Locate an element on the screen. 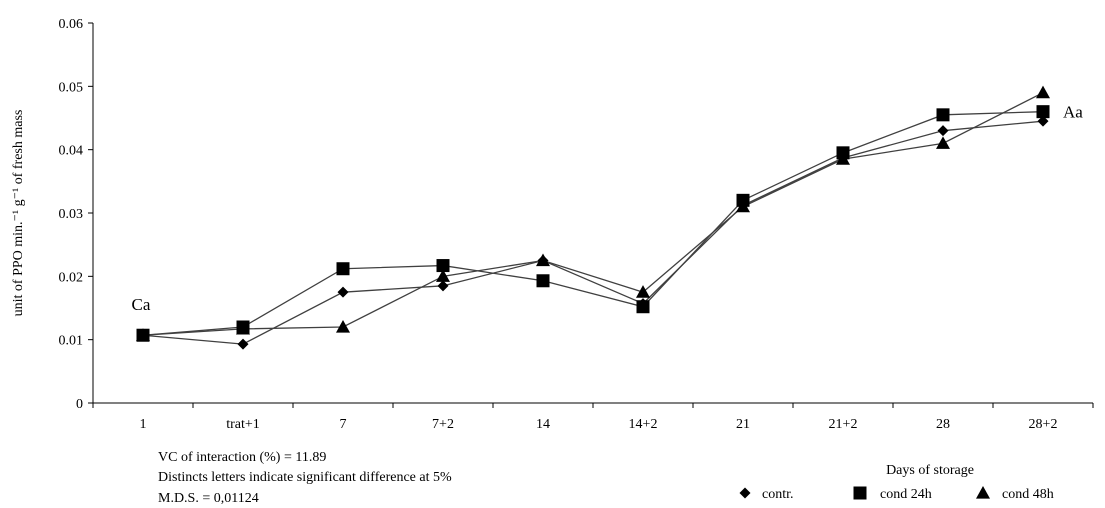 The width and height of the screenshot is (1105, 508). legend-marker-triangle is located at coordinates (983, 492).